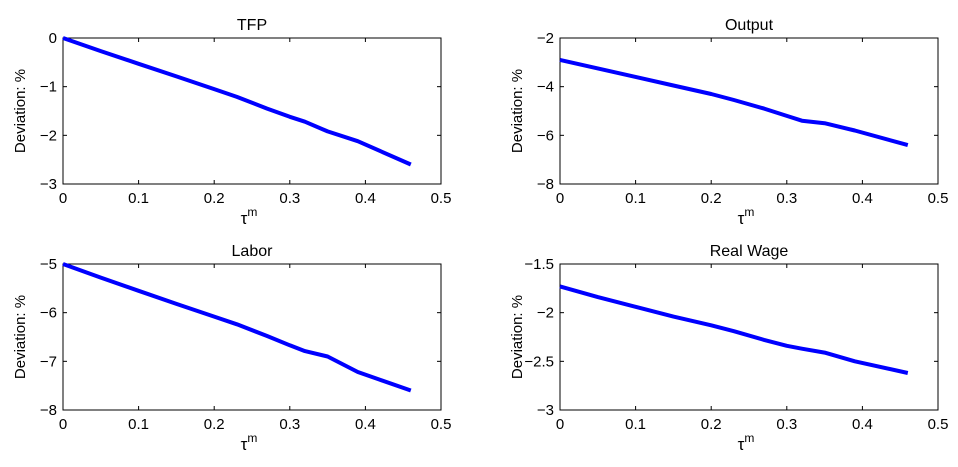 Image resolution: width=958 pixels, height=467 pixels. What do you see at coordinates (749, 251) in the screenshot?
I see `chart-title: Real Wage` at bounding box center [749, 251].